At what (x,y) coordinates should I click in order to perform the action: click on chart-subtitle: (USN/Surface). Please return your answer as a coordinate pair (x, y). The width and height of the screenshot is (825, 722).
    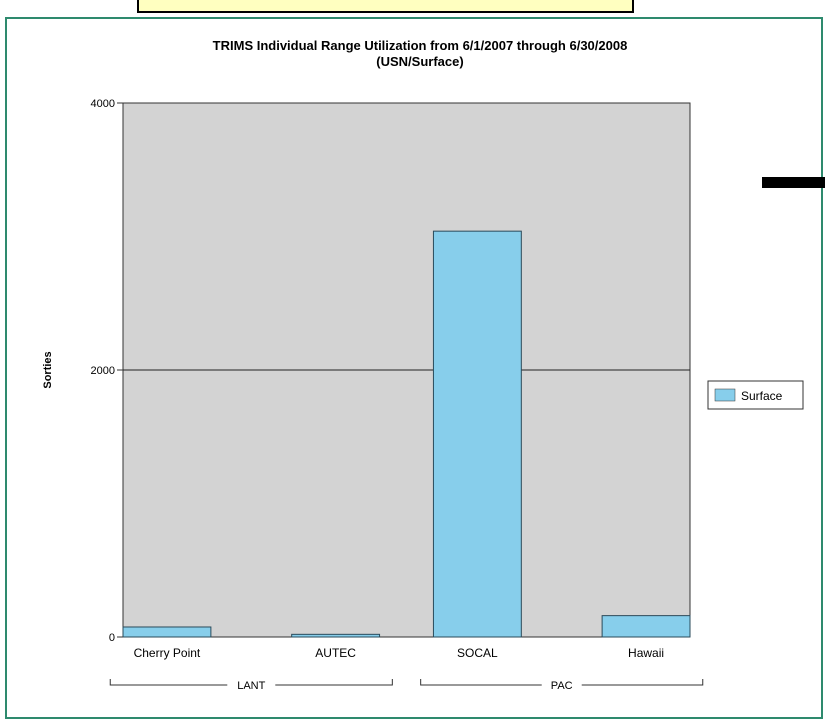
    Looking at the image, I should click on (419, 61).